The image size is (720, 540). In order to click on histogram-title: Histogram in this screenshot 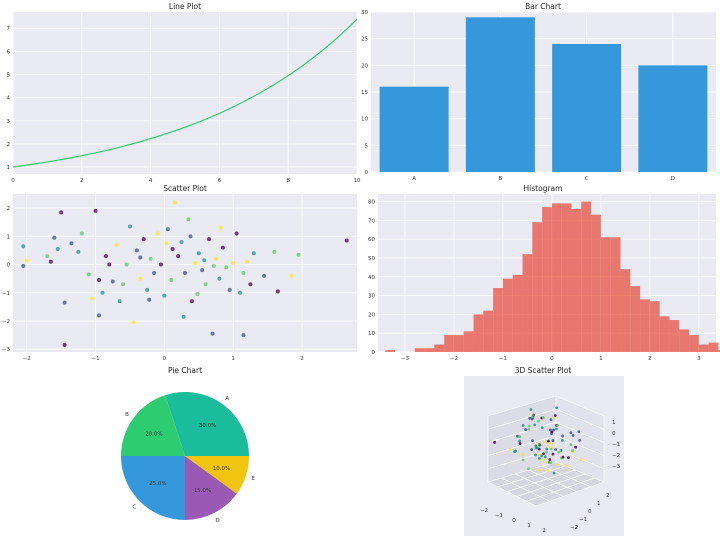, I will do `click(543, 188)`.